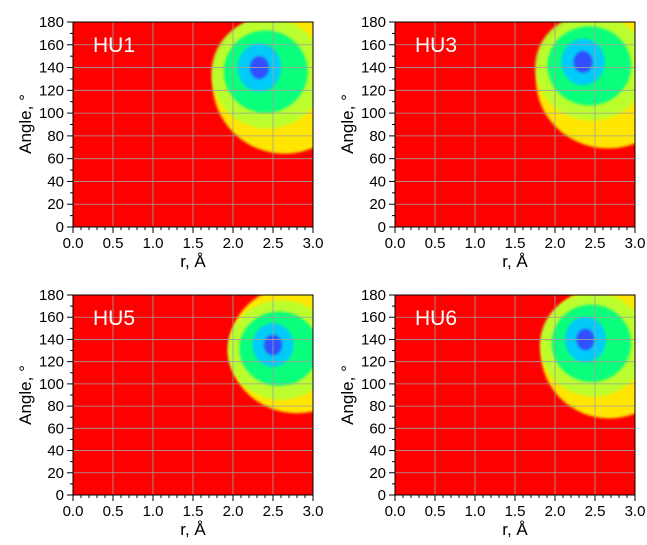  I want to click on density-layer, so click(583, 62).